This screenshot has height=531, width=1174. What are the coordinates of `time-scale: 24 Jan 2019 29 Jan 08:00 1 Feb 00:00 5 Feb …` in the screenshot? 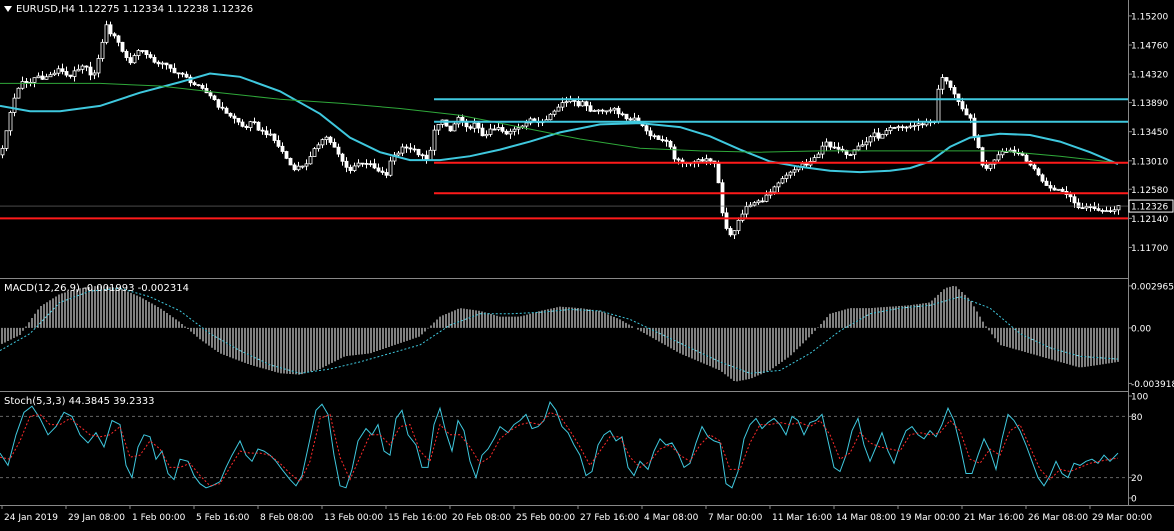 It's located at (576, 514).